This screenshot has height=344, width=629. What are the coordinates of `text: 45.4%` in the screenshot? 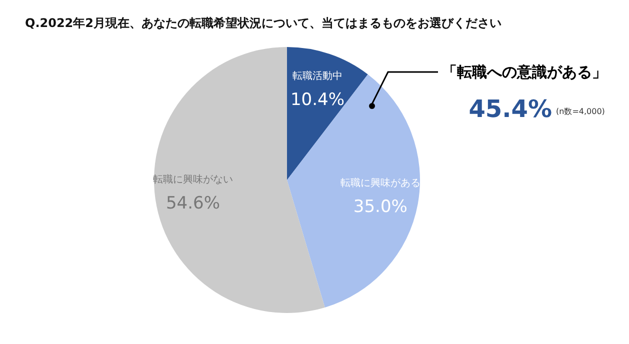 It's located at (510, 109).